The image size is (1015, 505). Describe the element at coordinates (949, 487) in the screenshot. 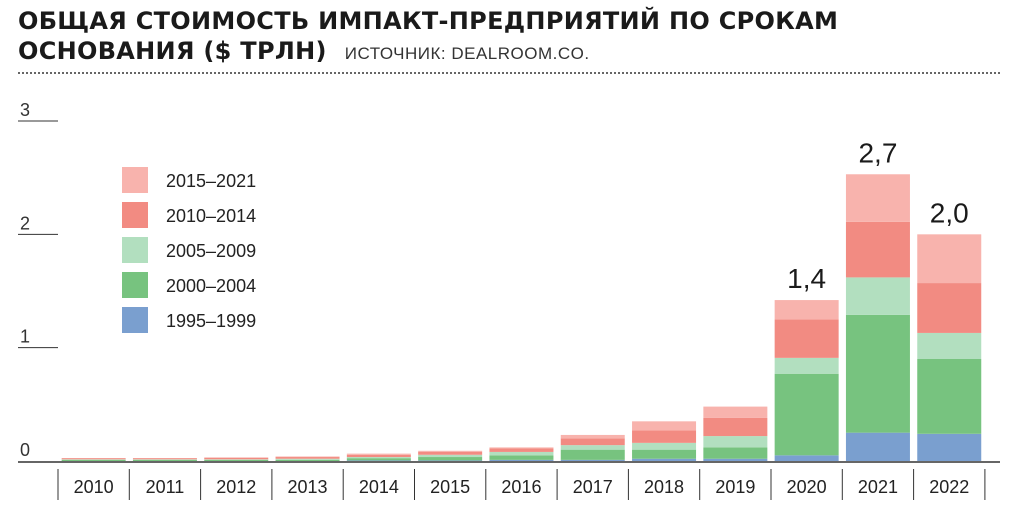

I see `x-tick-label: 2022` at that location.